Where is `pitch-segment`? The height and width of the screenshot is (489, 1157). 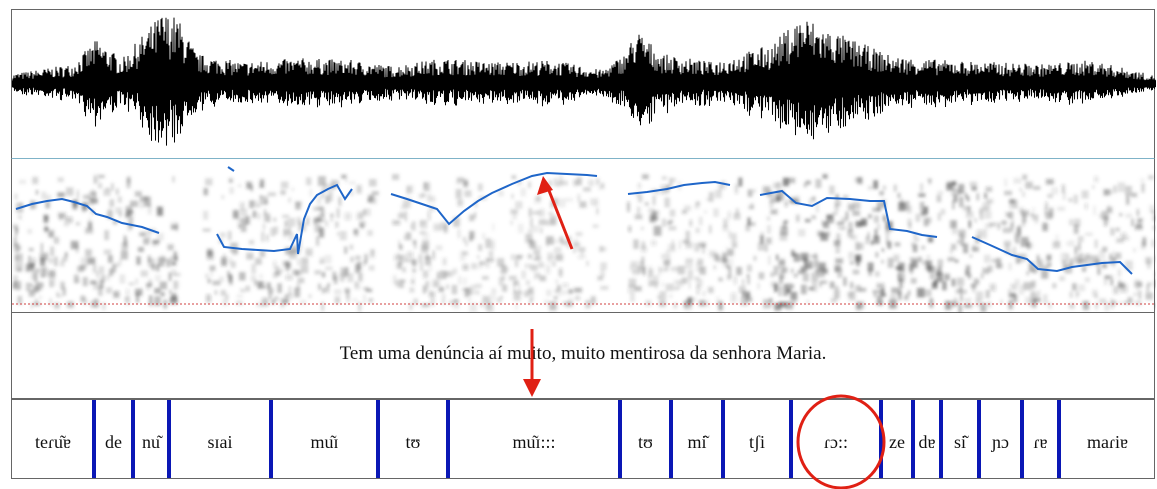
pitch-segment is located at coordinates (231, 169).